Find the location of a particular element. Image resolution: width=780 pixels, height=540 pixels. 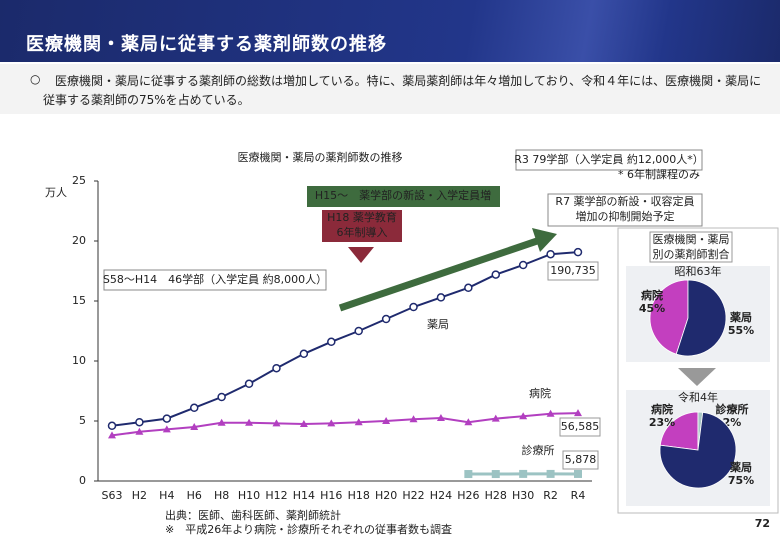

annotation: H15～ 薬学部の新設・入学定員増 is located at coordinates (403, 195).